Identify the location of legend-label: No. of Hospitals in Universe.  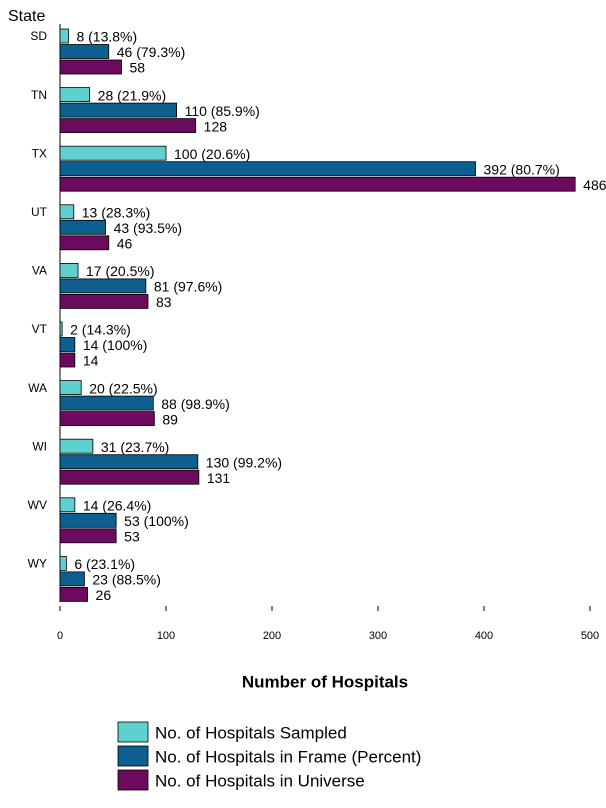
(260, 780).